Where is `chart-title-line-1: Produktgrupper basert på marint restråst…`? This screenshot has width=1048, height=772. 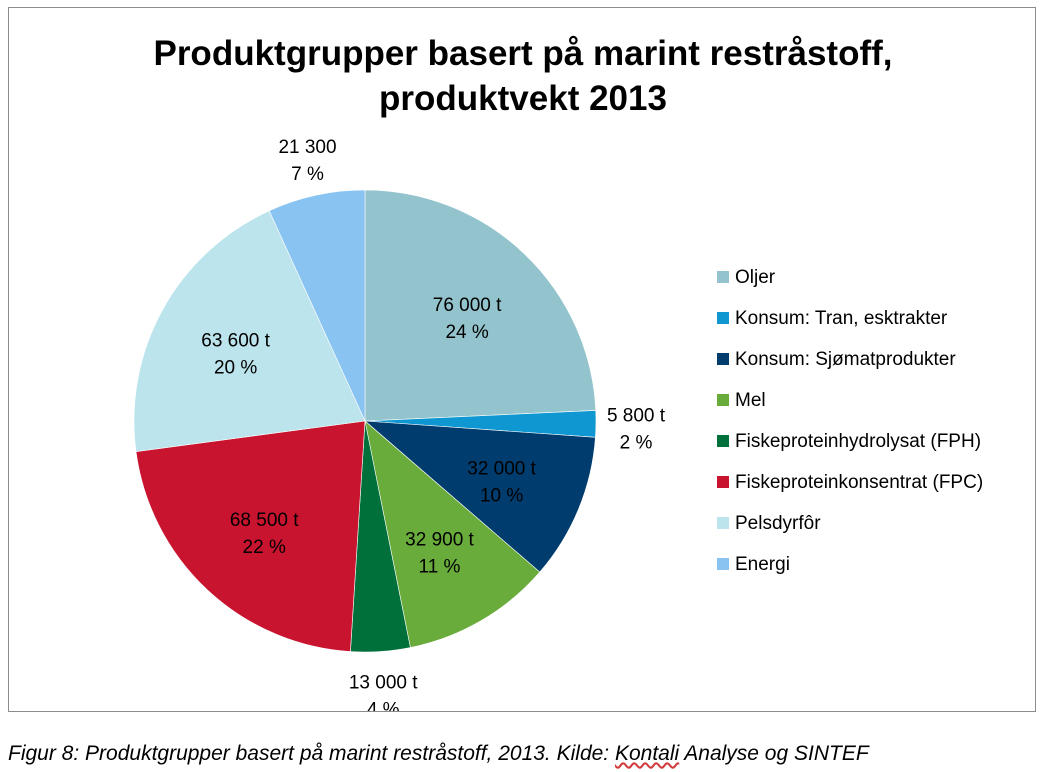 chart-title-line-1: Produktgrupper basert på marint restråst… is located at coordinates (522, 53).